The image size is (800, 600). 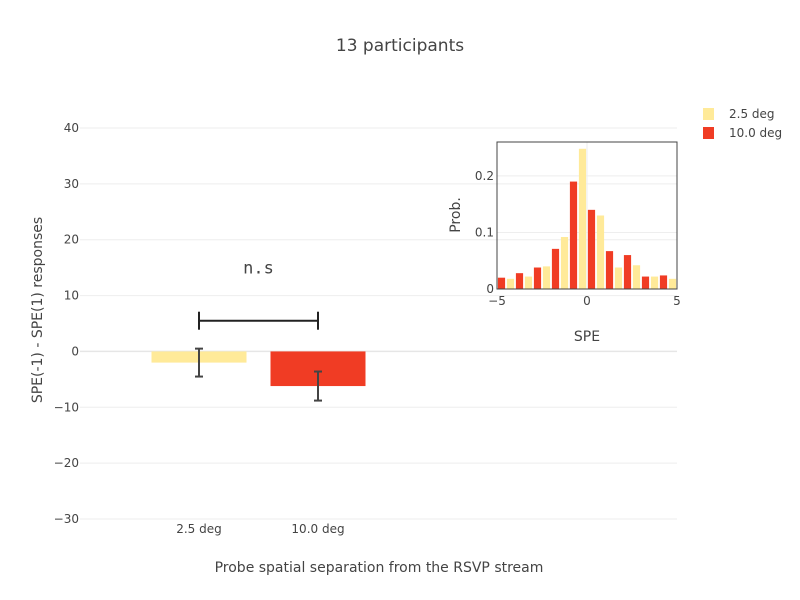 I want to click on y-tick-label: −10, so click(x=66, y=407).